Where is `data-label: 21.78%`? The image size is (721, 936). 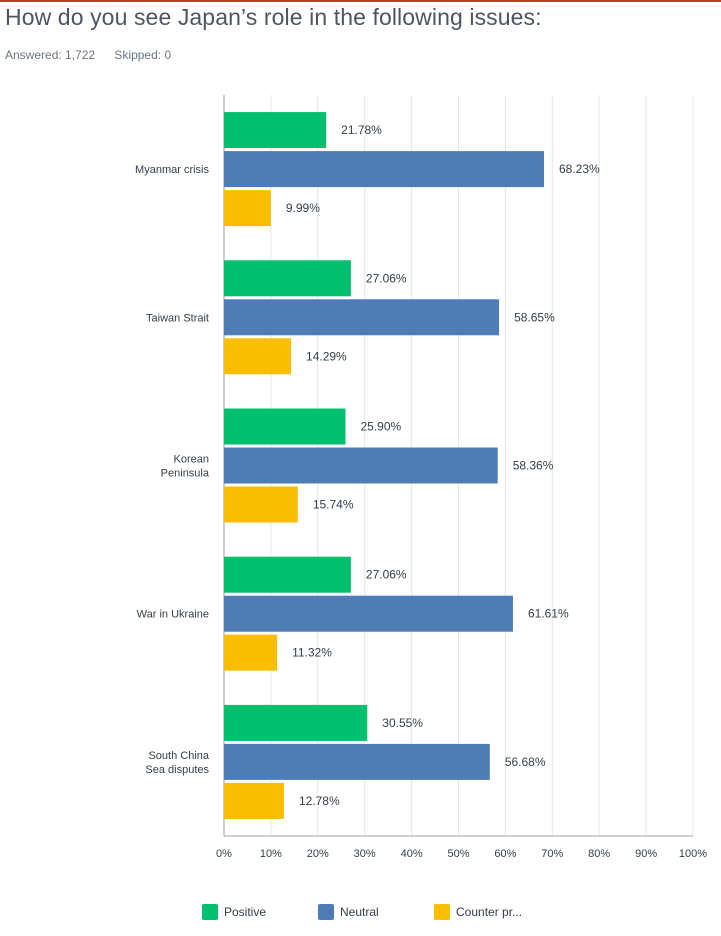 data-label: 21.78% is located at coordinates (361, 130).